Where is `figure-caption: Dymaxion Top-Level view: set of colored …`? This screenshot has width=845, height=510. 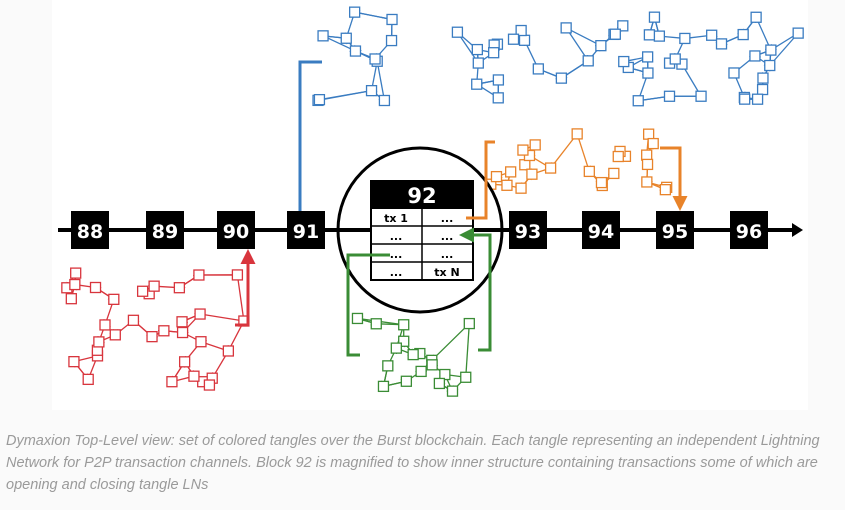 figure-caption: Dymaxion Top-Level view: set of colored … is located at coordinates (413, 463).